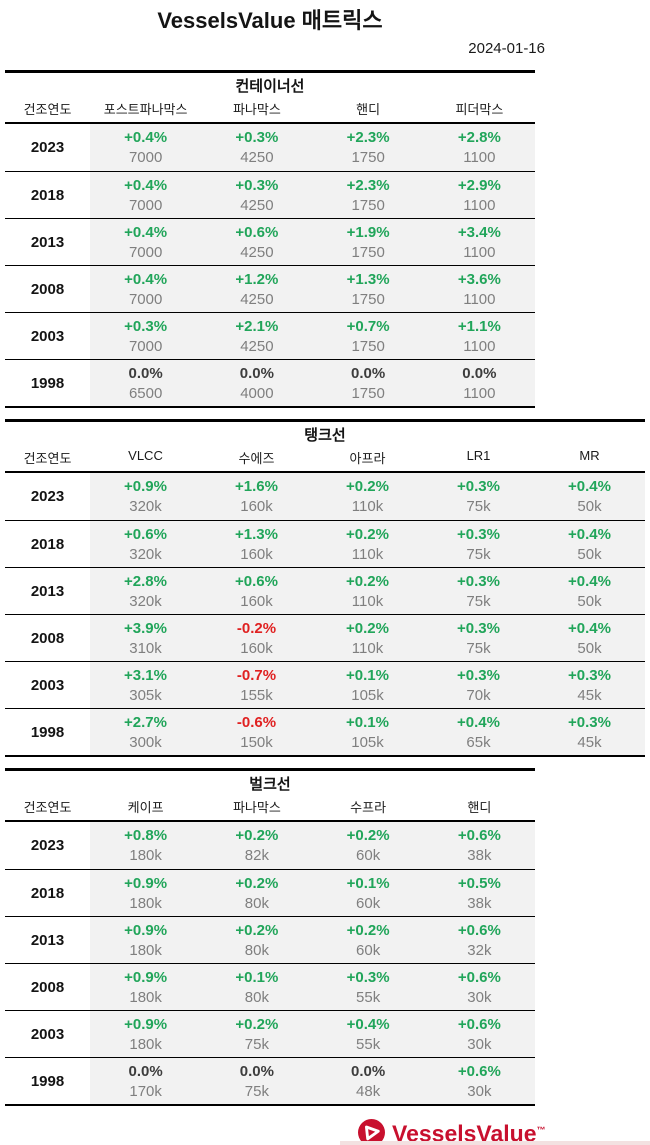 This screenshot has height=1145, width=650. Describe the element at coordinates (256, 628) in the screenshot. I see `pct-change: -0.2%` at that location.